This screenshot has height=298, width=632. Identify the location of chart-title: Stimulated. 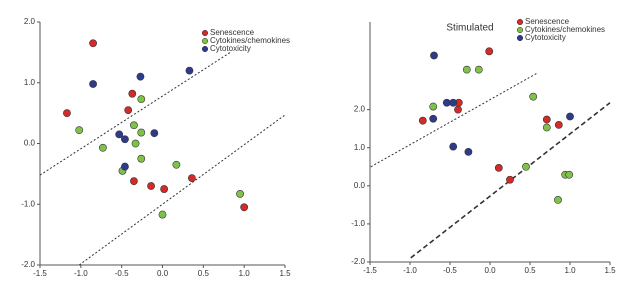
(469, 28).